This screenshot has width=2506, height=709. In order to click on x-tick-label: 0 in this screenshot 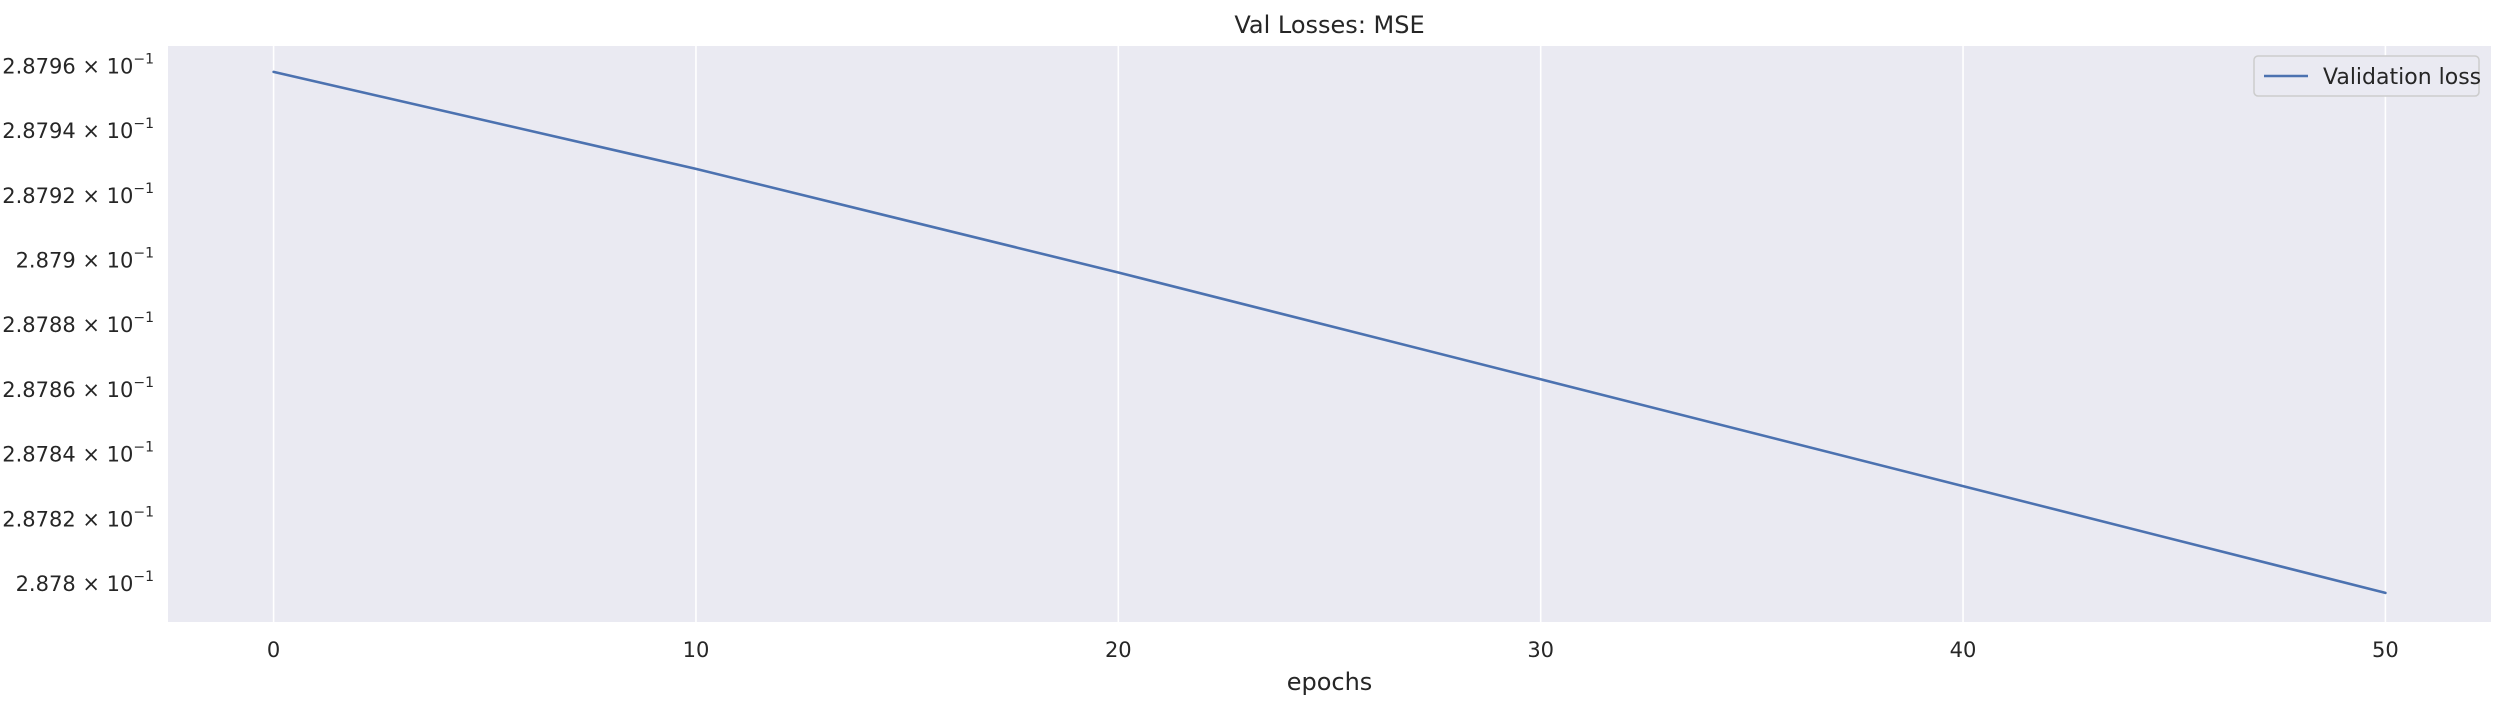, I will do `click(273, 650)`.